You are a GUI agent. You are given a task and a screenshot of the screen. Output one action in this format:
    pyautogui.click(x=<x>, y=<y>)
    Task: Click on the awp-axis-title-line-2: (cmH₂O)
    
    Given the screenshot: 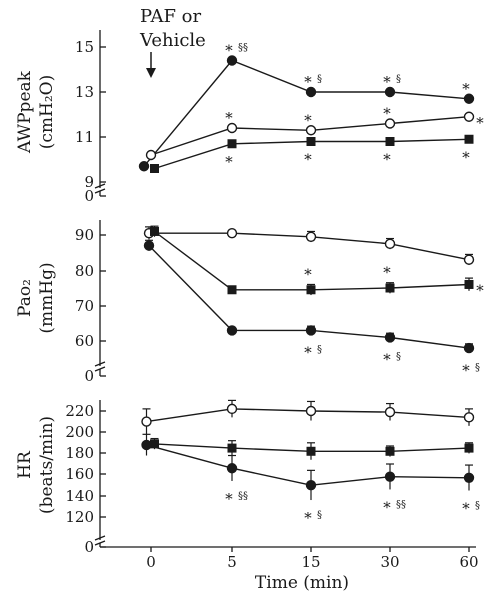 What is the action you would take?
    pyautogui.click(x=47, y=112)
    